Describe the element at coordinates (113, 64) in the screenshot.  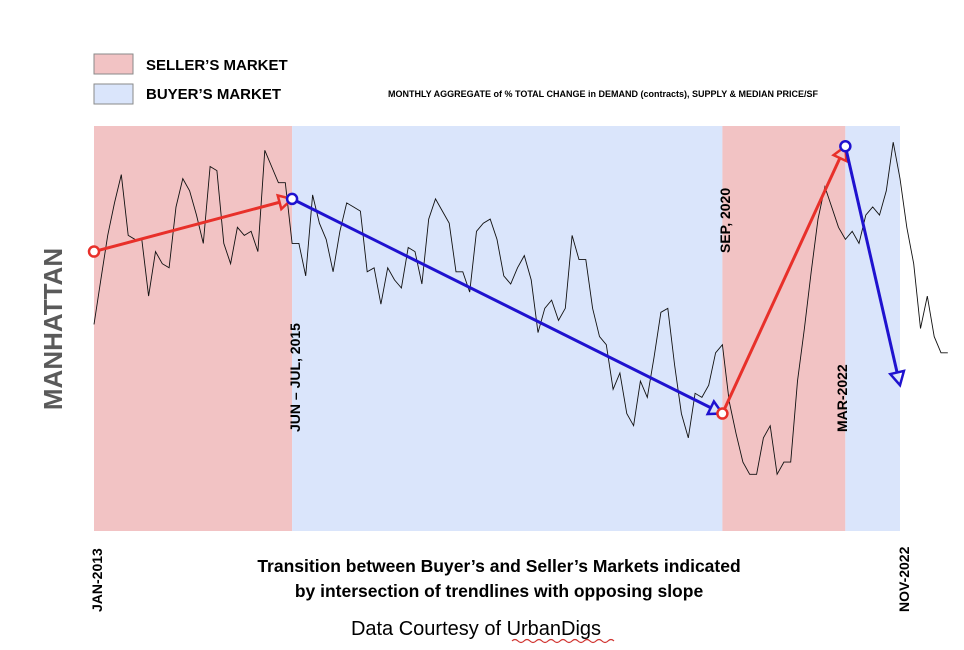
I see `legend-swatch-seller` at that location.